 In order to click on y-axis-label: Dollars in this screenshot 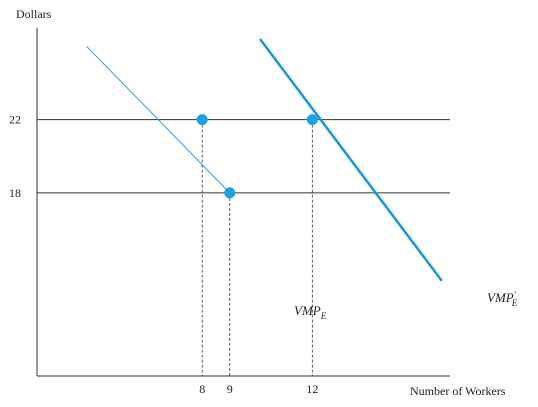, I will do `click(34, 14)`.